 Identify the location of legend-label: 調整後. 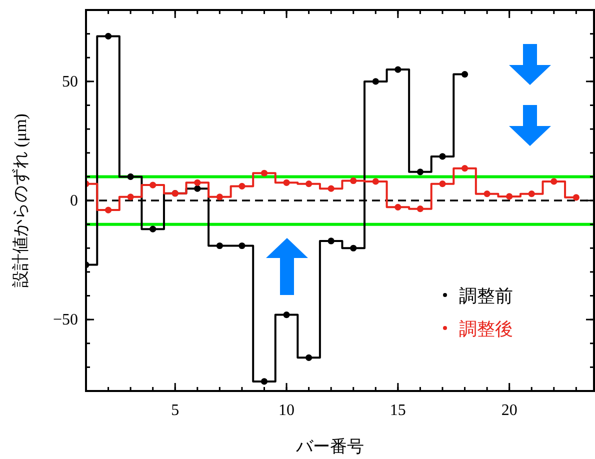
(486, 329).